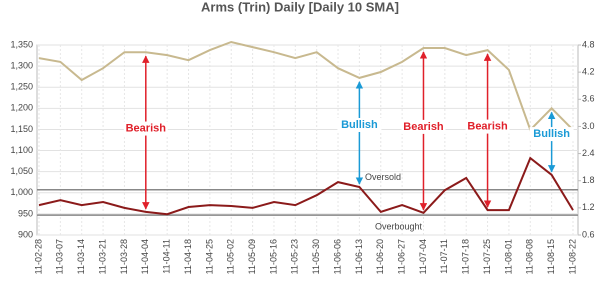 The height and width of the screenshot is (283, 600). I want to click on x-tick-label: 11-05-02, so click(231, 256).